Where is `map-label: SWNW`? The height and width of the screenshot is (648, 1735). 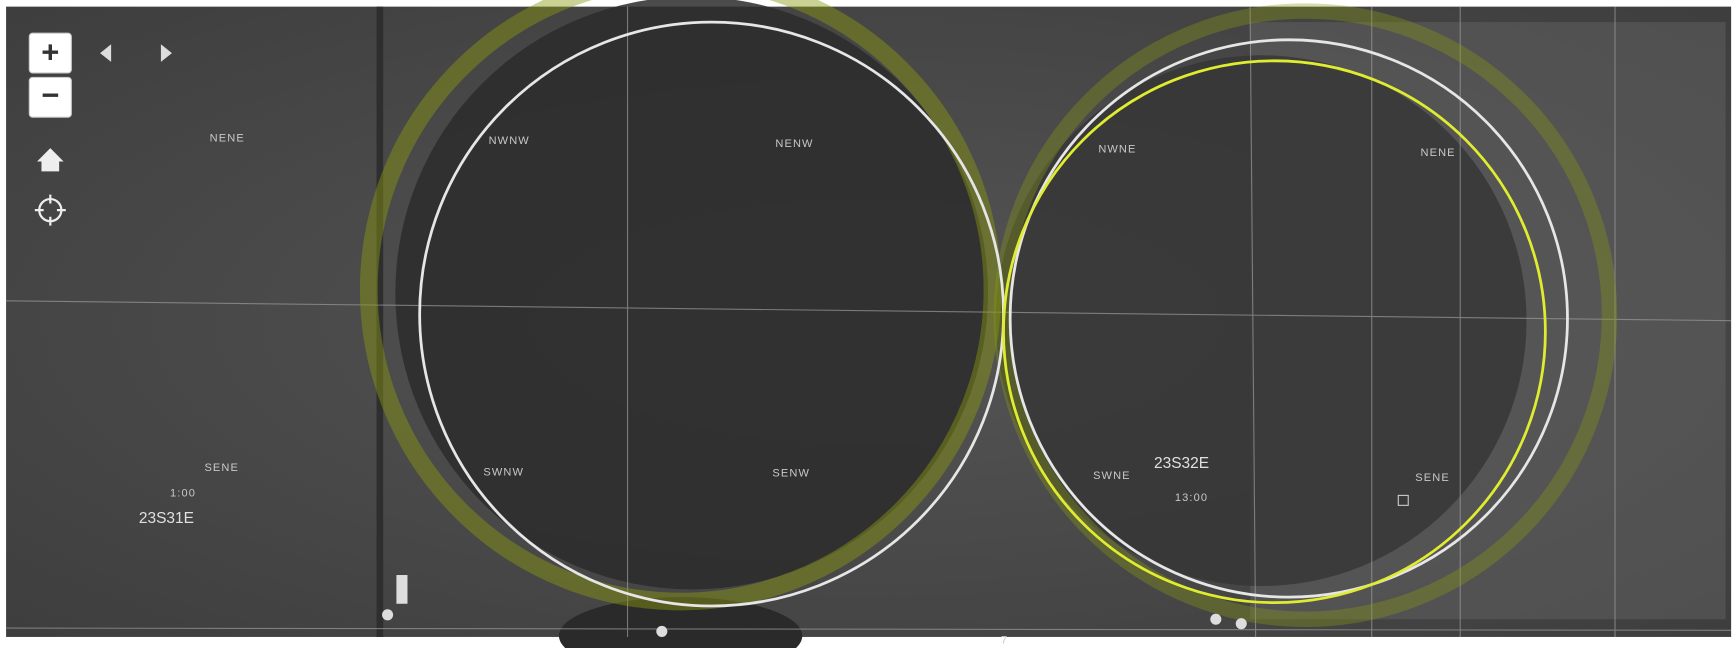
map-label: SWNW is located at coordinates (503, 472).